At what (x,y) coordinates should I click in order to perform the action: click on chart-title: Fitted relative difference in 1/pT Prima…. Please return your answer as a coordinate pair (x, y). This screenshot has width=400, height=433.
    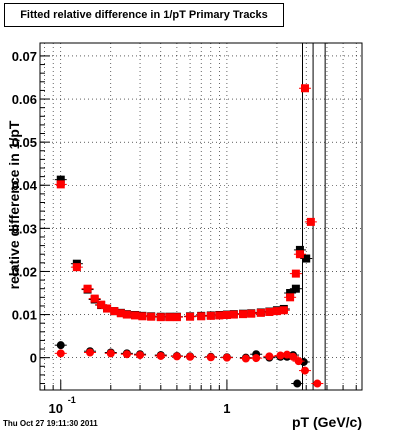
    Looking at the image, I should click on (144, 15).